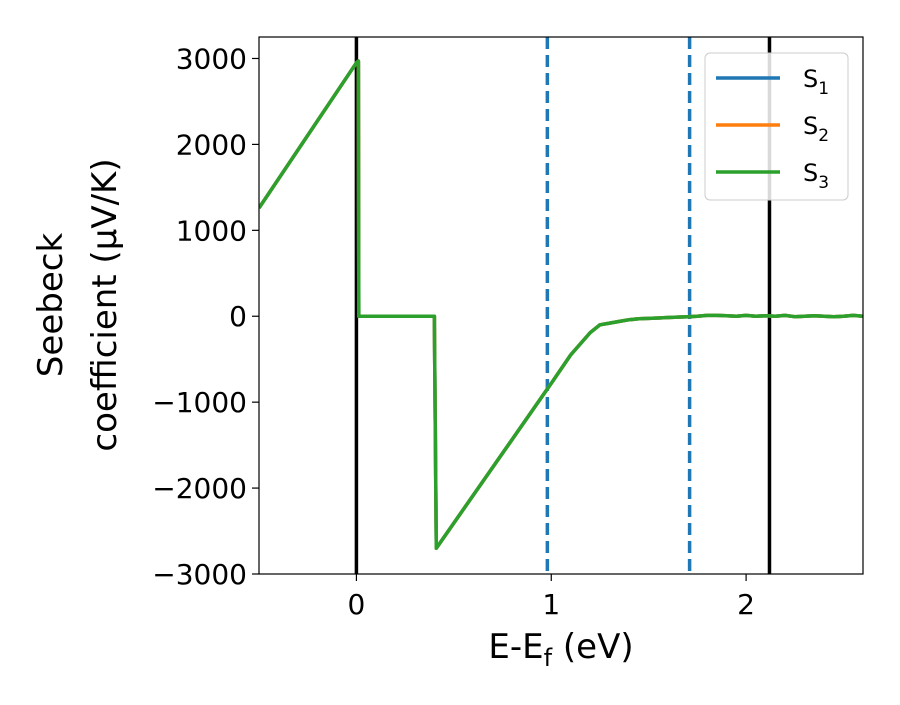 Image resolution: width=900 pixels, height=705 pixels. I want to click on y-axis-title: Seebeck coefficient (μV/K), so click(78, 304).